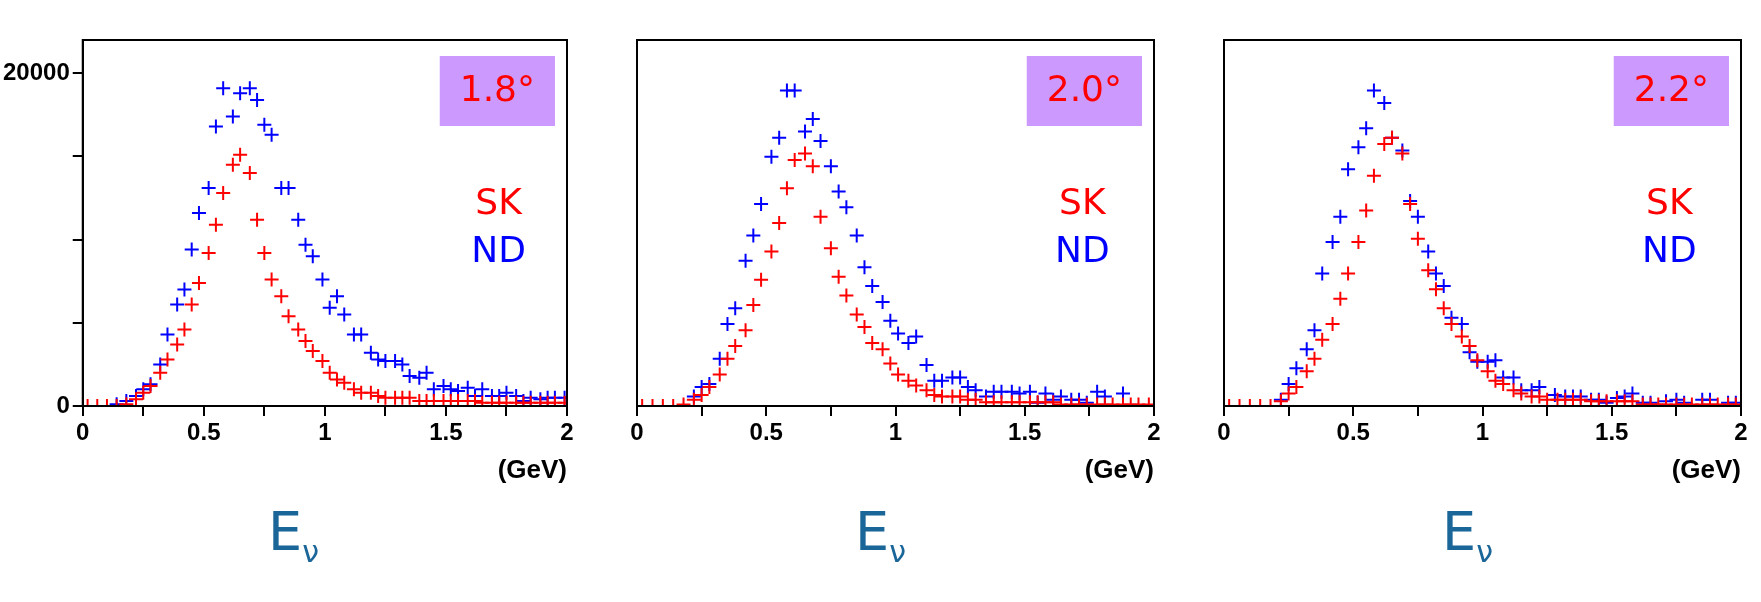  What do you see at coordinates (497, 89) in the screenshot?
I see `text: 1.8°` at bounding box center [497, 89].